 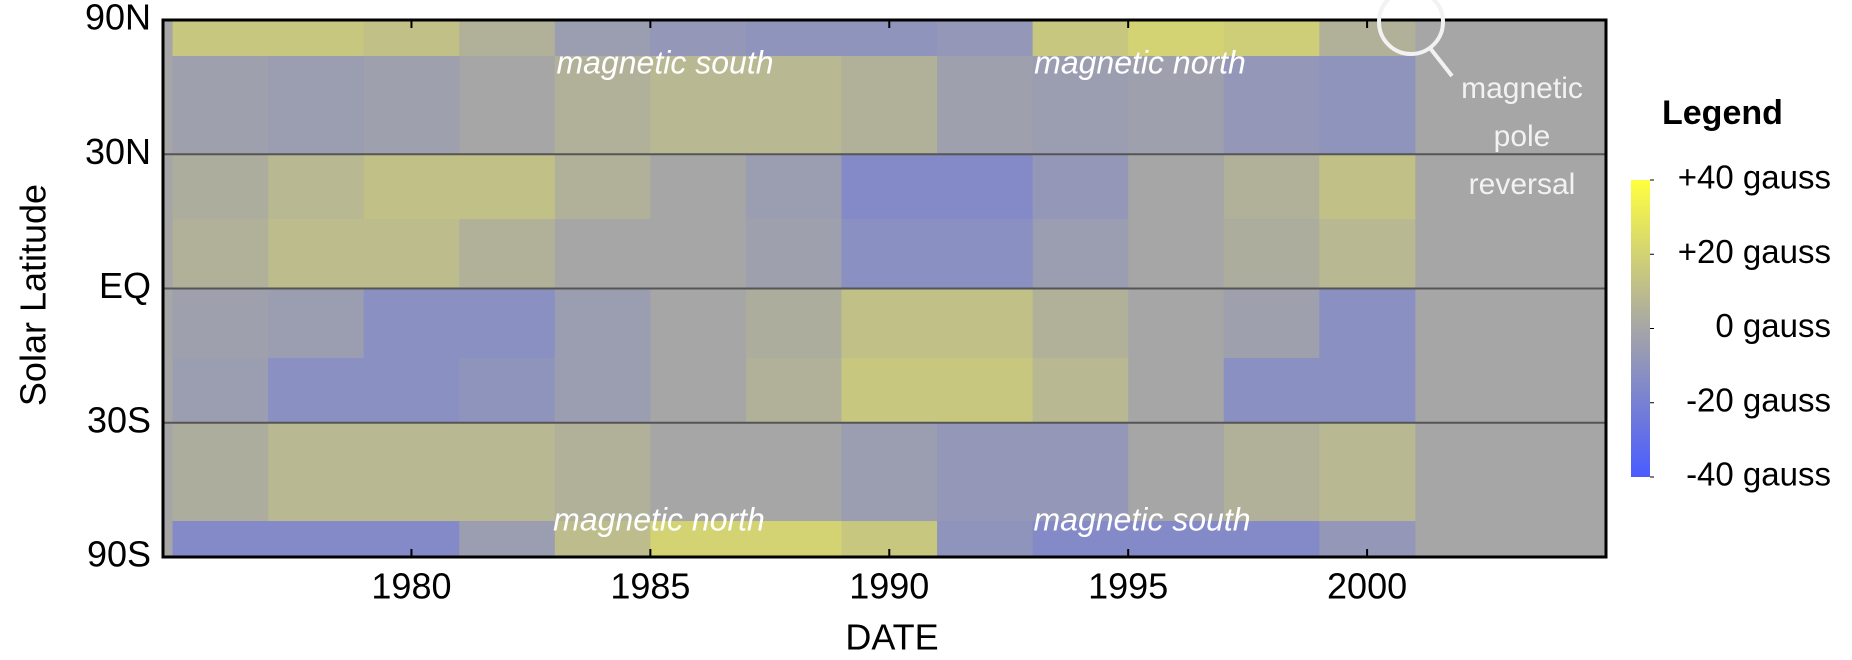 I want to click on annotation: magnetic north, so click(x=659, y=519).